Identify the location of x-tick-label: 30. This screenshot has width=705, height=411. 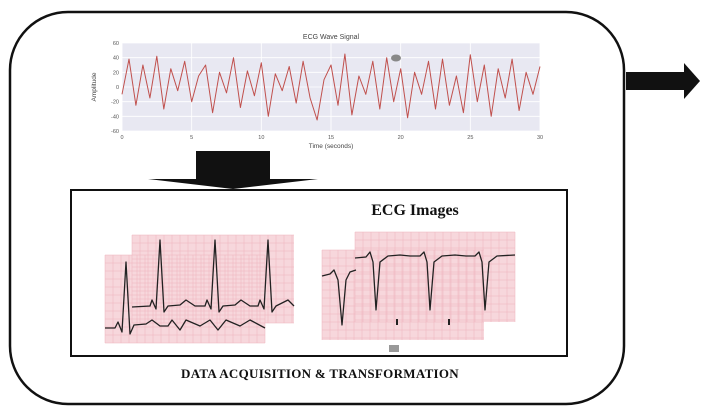
(540, 138).